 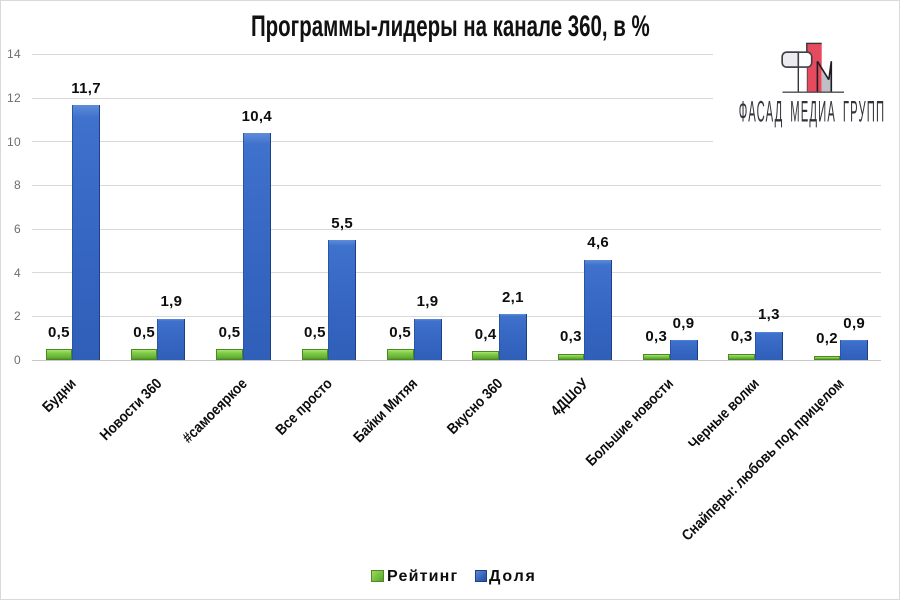 What do you see at coordinates (812, 111) in the screenshot?
I see `svg-text: ФАСАД МЕДИА ГРУПП` at bounding box center [812, 111].